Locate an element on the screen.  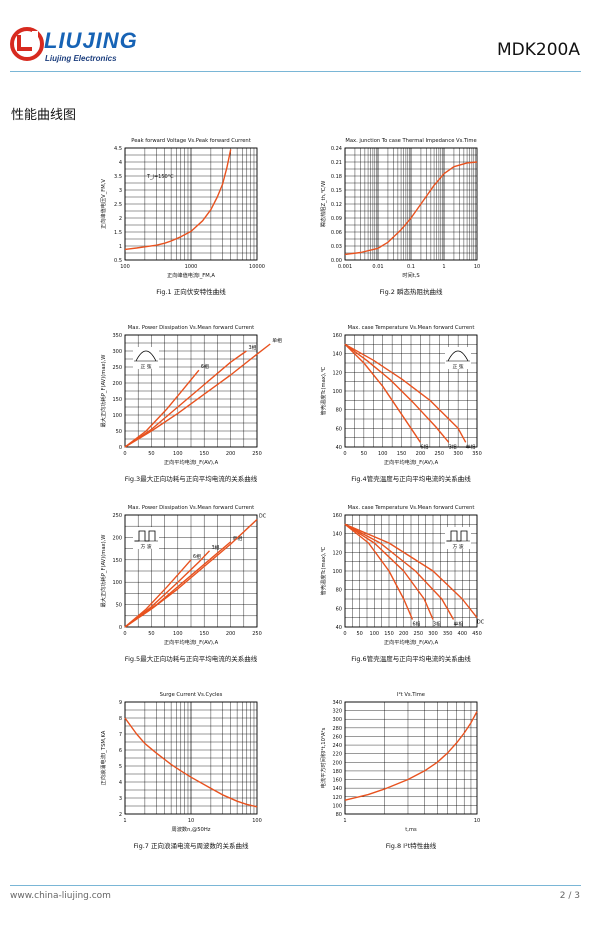
x-tick-label: 350 is located at coordinates (448, 634).